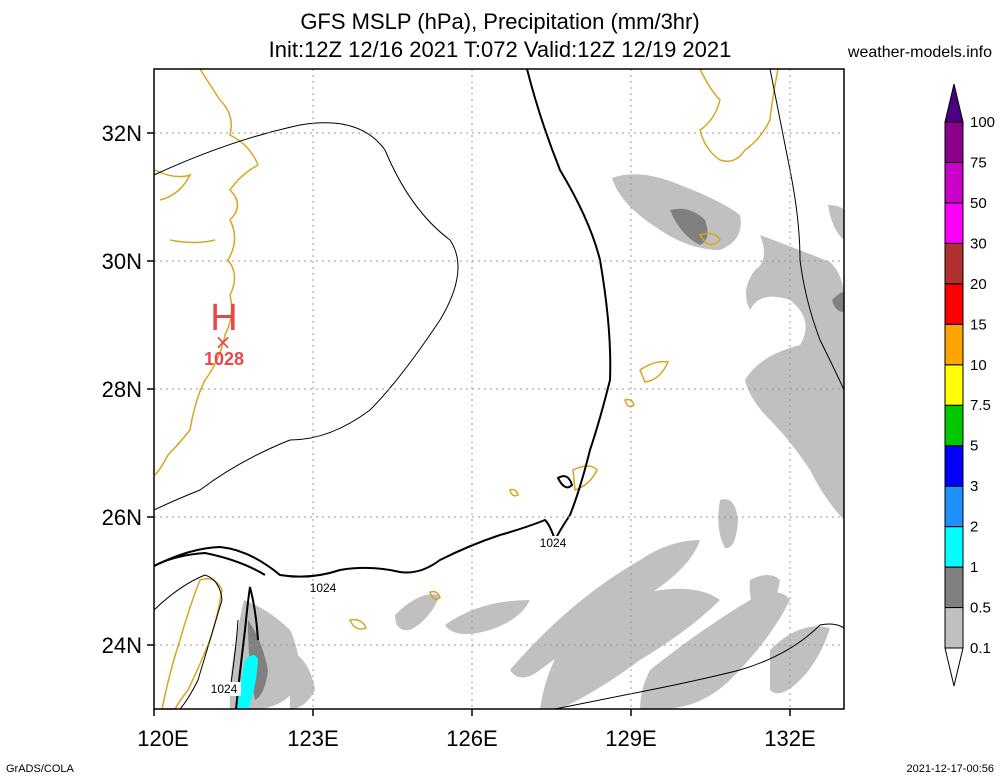 This screenshot has width=1000, height=779. Describe the element at coordinates (980, 648) in the screenshot. I see `colorbar-label: 0.1` at that location.